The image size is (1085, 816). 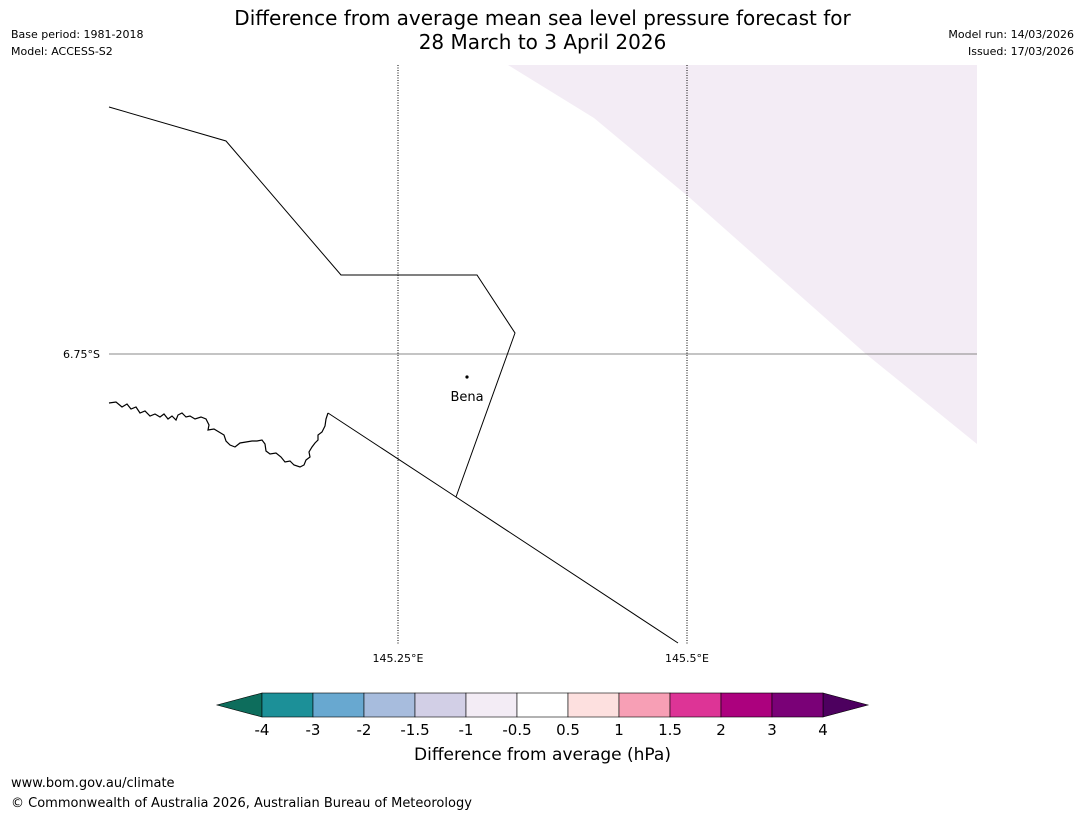 What do you see at coordinates (846, 705) in the screenshot?
I see `colorbar-over-arrow` at bounding box center [846, 705].